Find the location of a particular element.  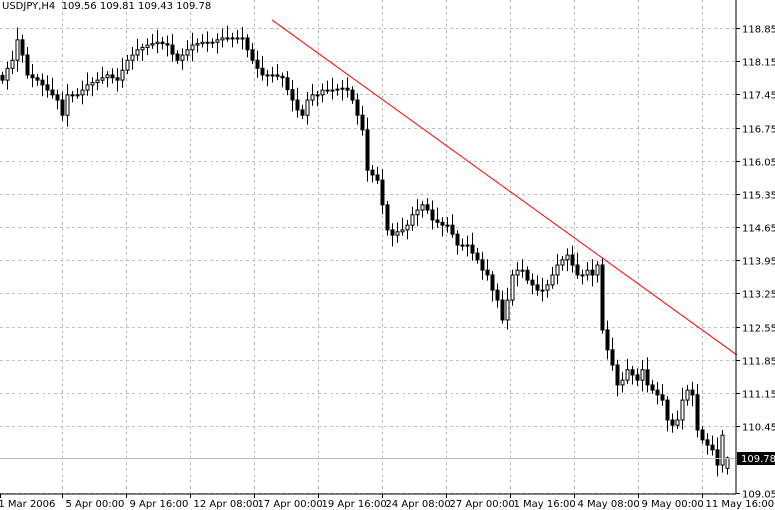

price-tick-label: 114.65 is located at coordinates (758, 229).